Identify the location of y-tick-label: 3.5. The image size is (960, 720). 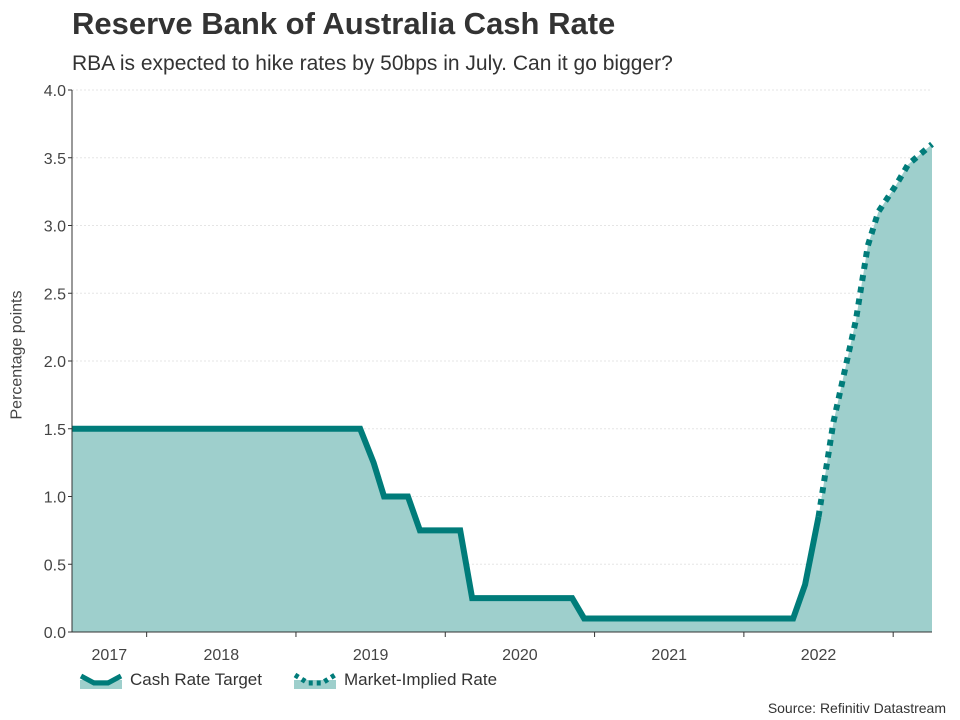
(55, 159).